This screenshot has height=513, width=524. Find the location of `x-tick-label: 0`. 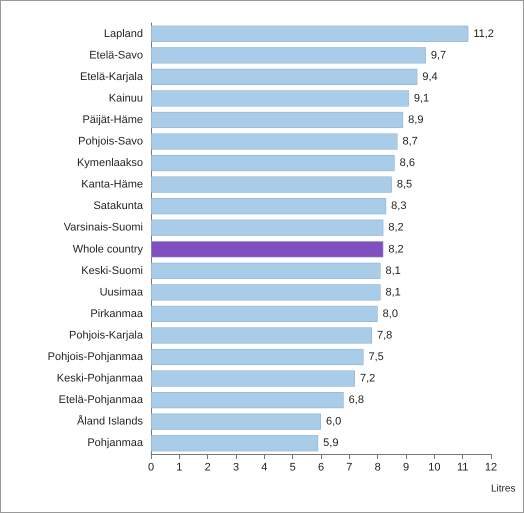

x-tick-label: 0 is located at coordinates (151, 468).